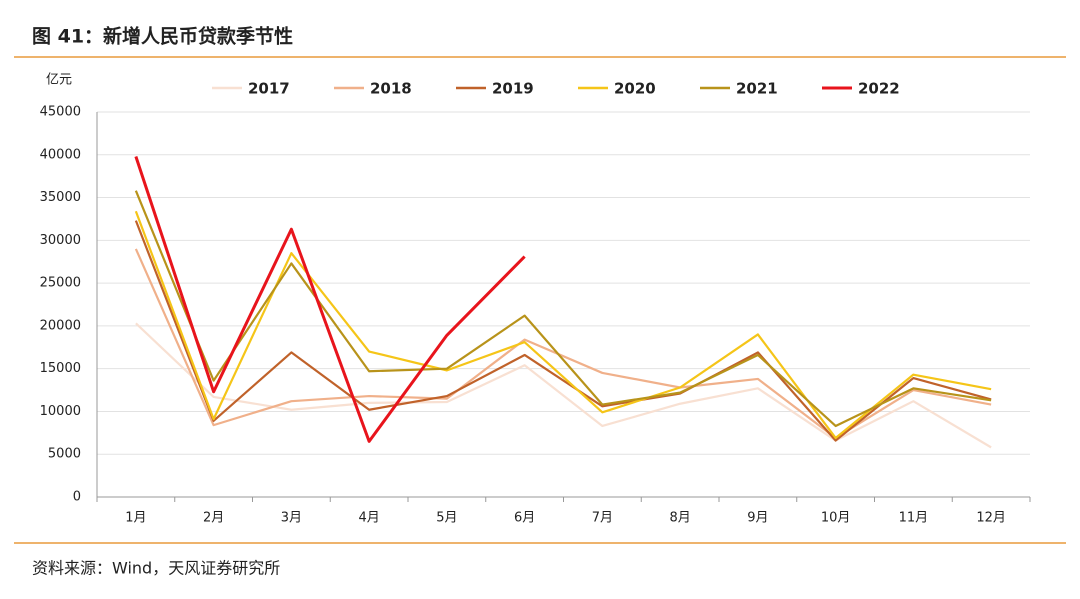 This screenshot has width=1080, height=599. What do you see at coordinates (291, 518) in the screenshot?
I see `x-tick-label: 3月` at bounding box center [291, 518].